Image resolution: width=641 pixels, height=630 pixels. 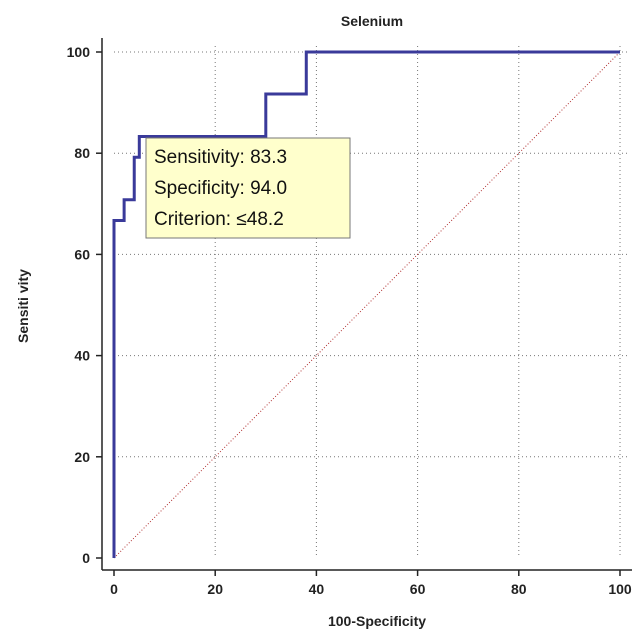 What do you see at coordinates (82, 254) in the screenshot?
I see `y-tick-label: 60` at bounding box center [82, 254].